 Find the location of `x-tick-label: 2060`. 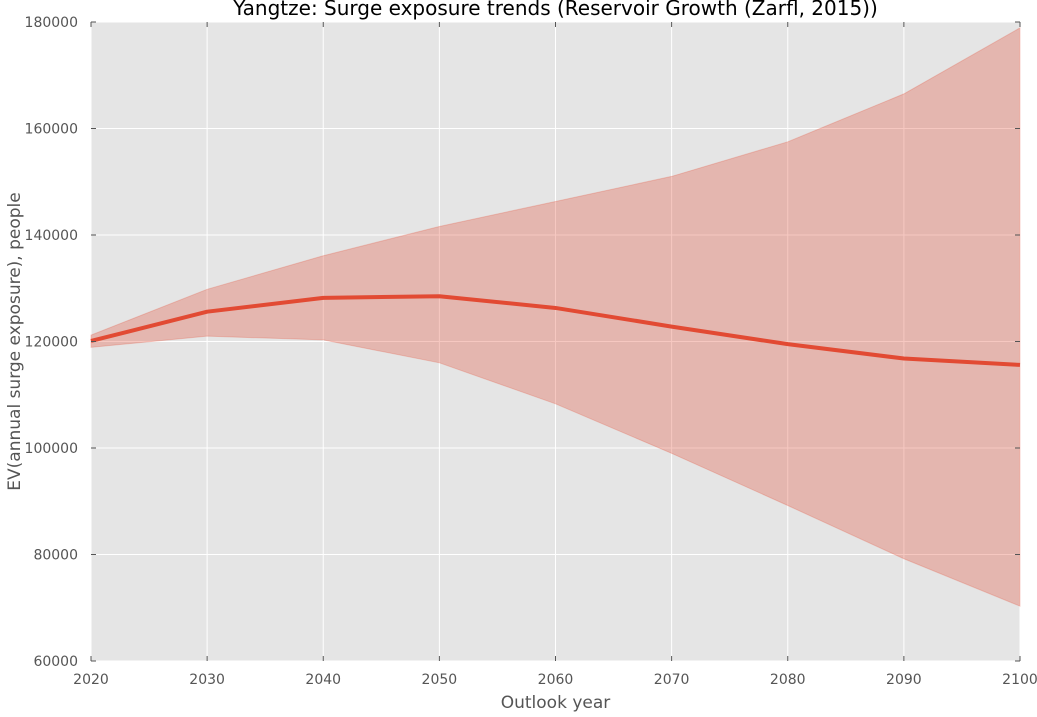

x-tick-label: 2060 is located at coordinates (556, 680).